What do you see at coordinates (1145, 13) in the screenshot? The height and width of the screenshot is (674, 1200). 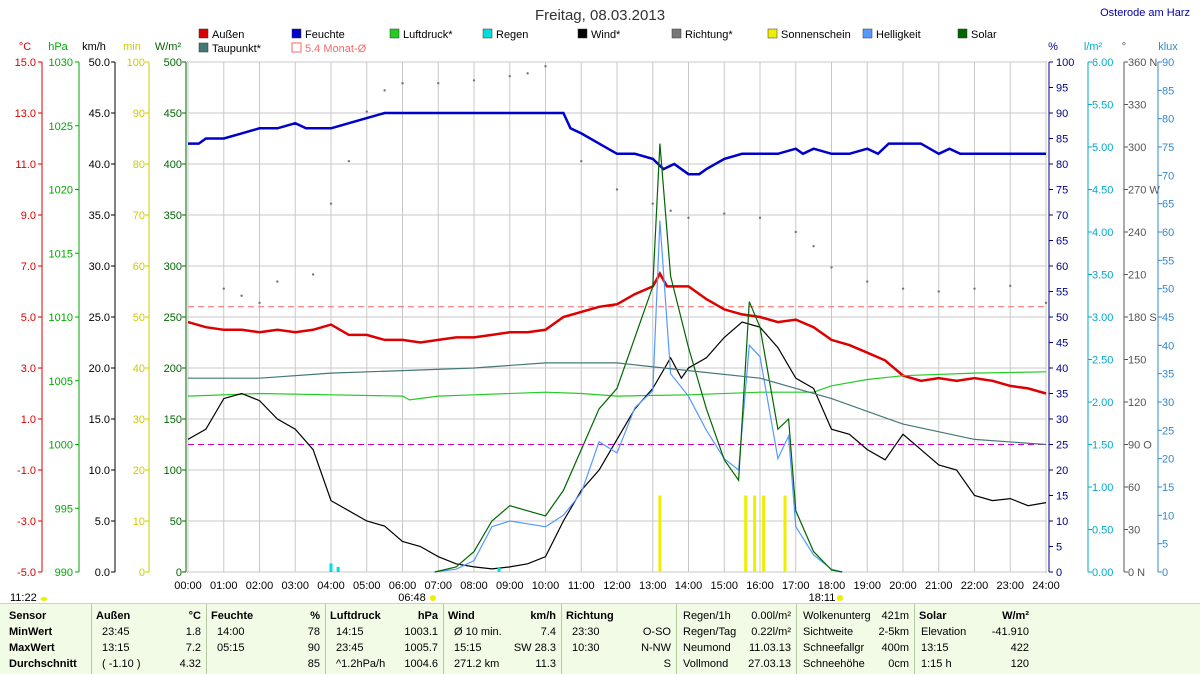 I see `location-label: Osterode am Harz` at bounding box center [1145, 13].